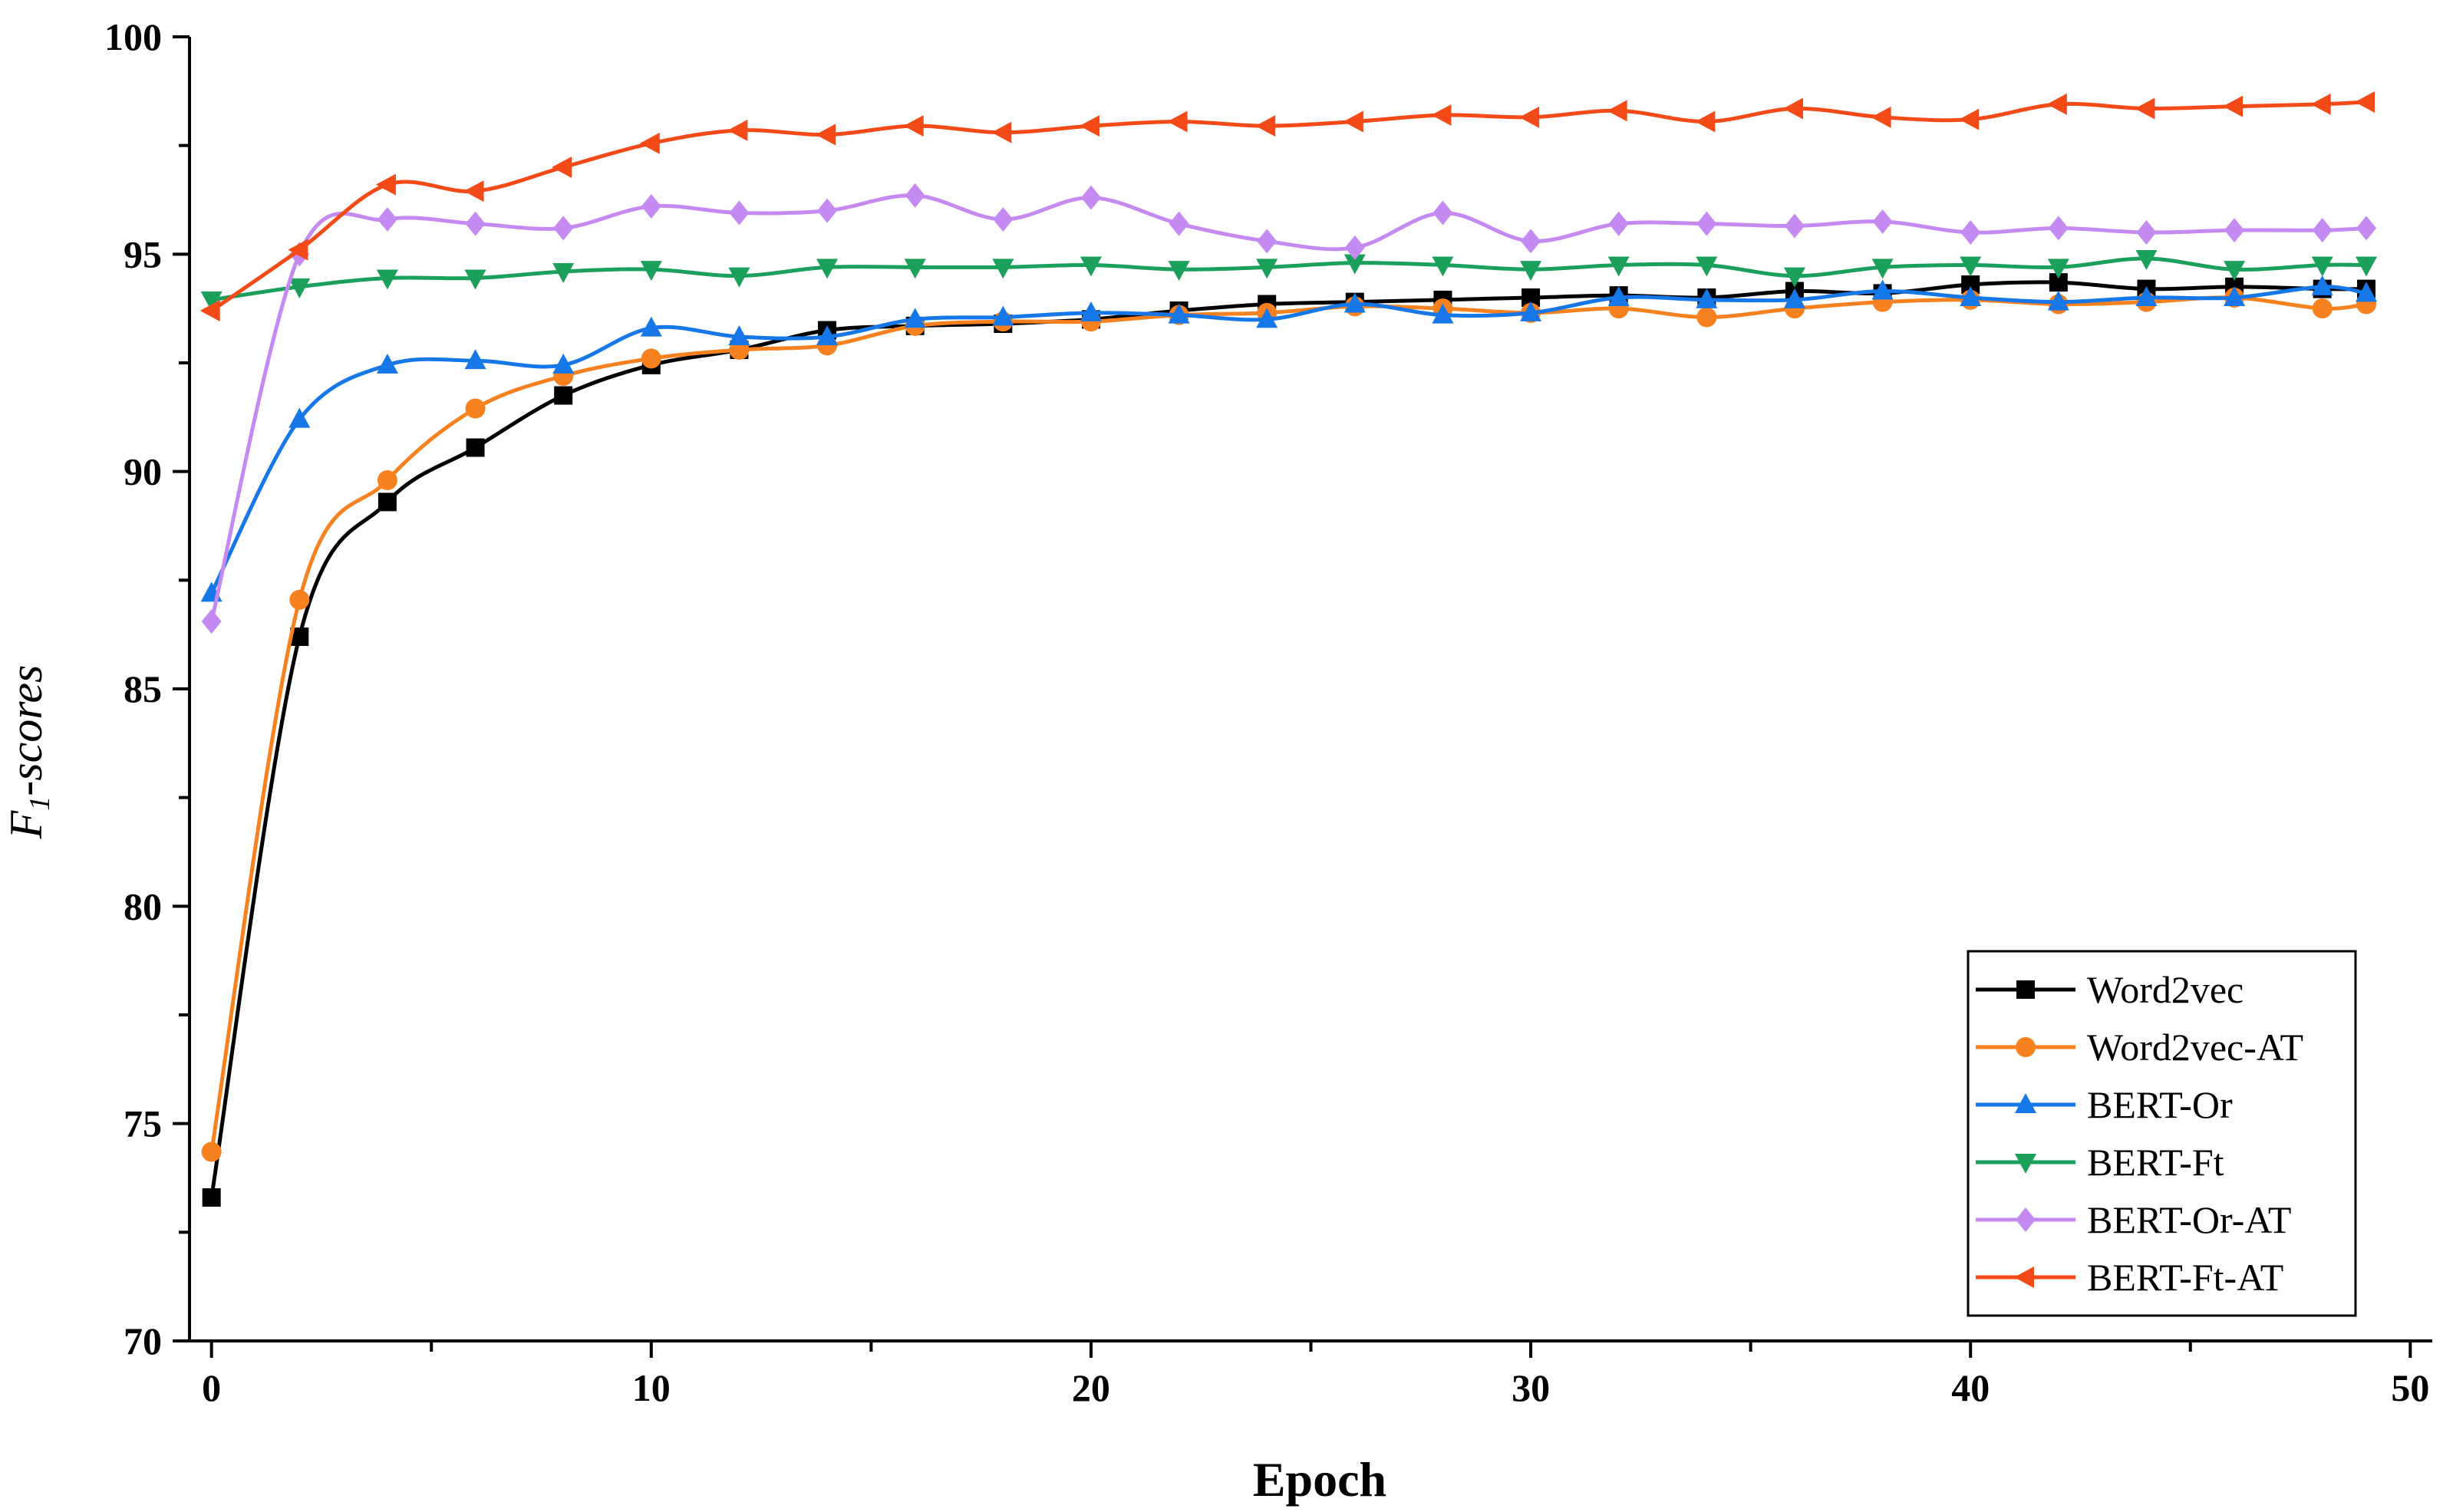 The width and height of the screenshot is (2443, 1512). What do you see at coordinates (143, 471) in the screenshot?
I see `y-tick-label: 90` at bounding box center [143, 471].